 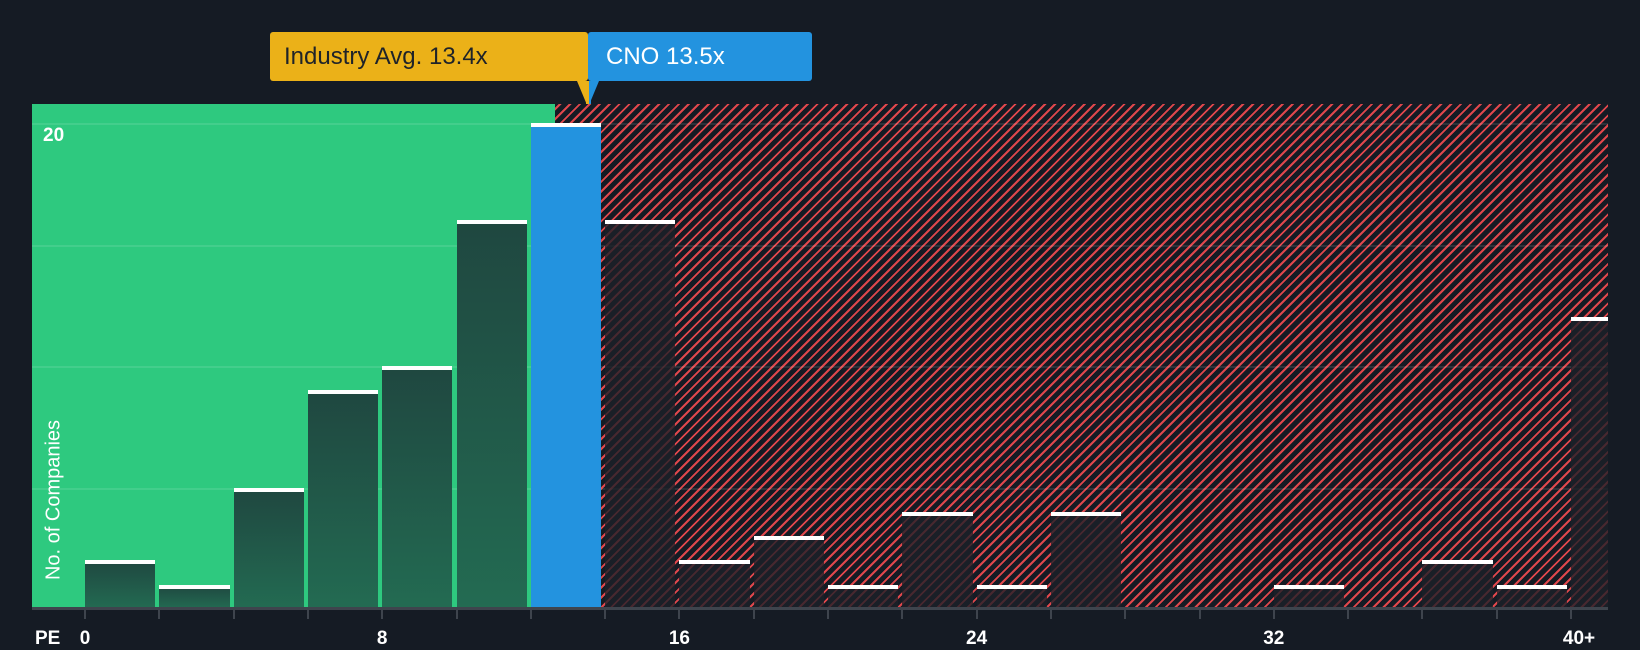 I want to click on x-axis-tick-label: 24, so click(x=977, y=638).